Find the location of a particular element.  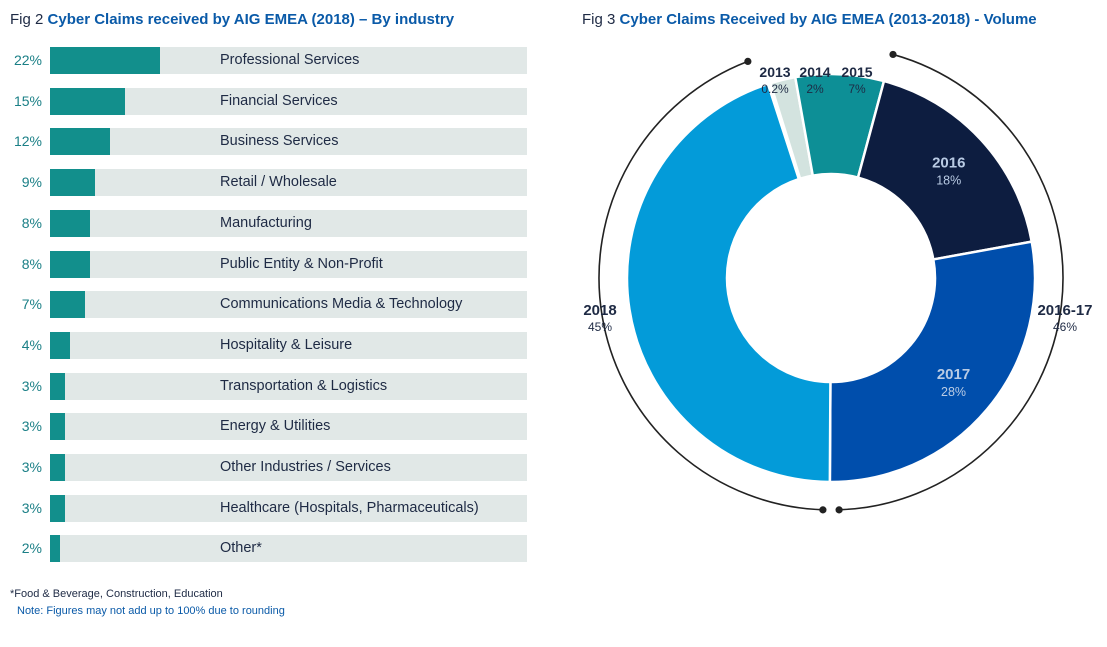

slice-pct-label: 7% is located at coordinates (857, 89).